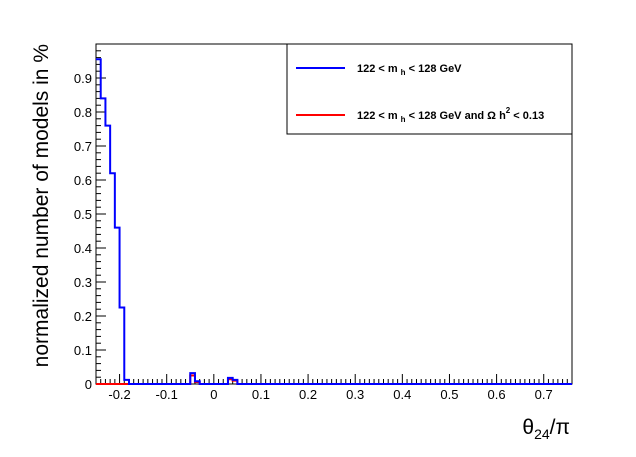 This screenshot has height=457, width=636. What do you see at coordinates (119, 394) in the screenshot?
I see `x-tick-label: -0.2` at bounding box center [119, 394].